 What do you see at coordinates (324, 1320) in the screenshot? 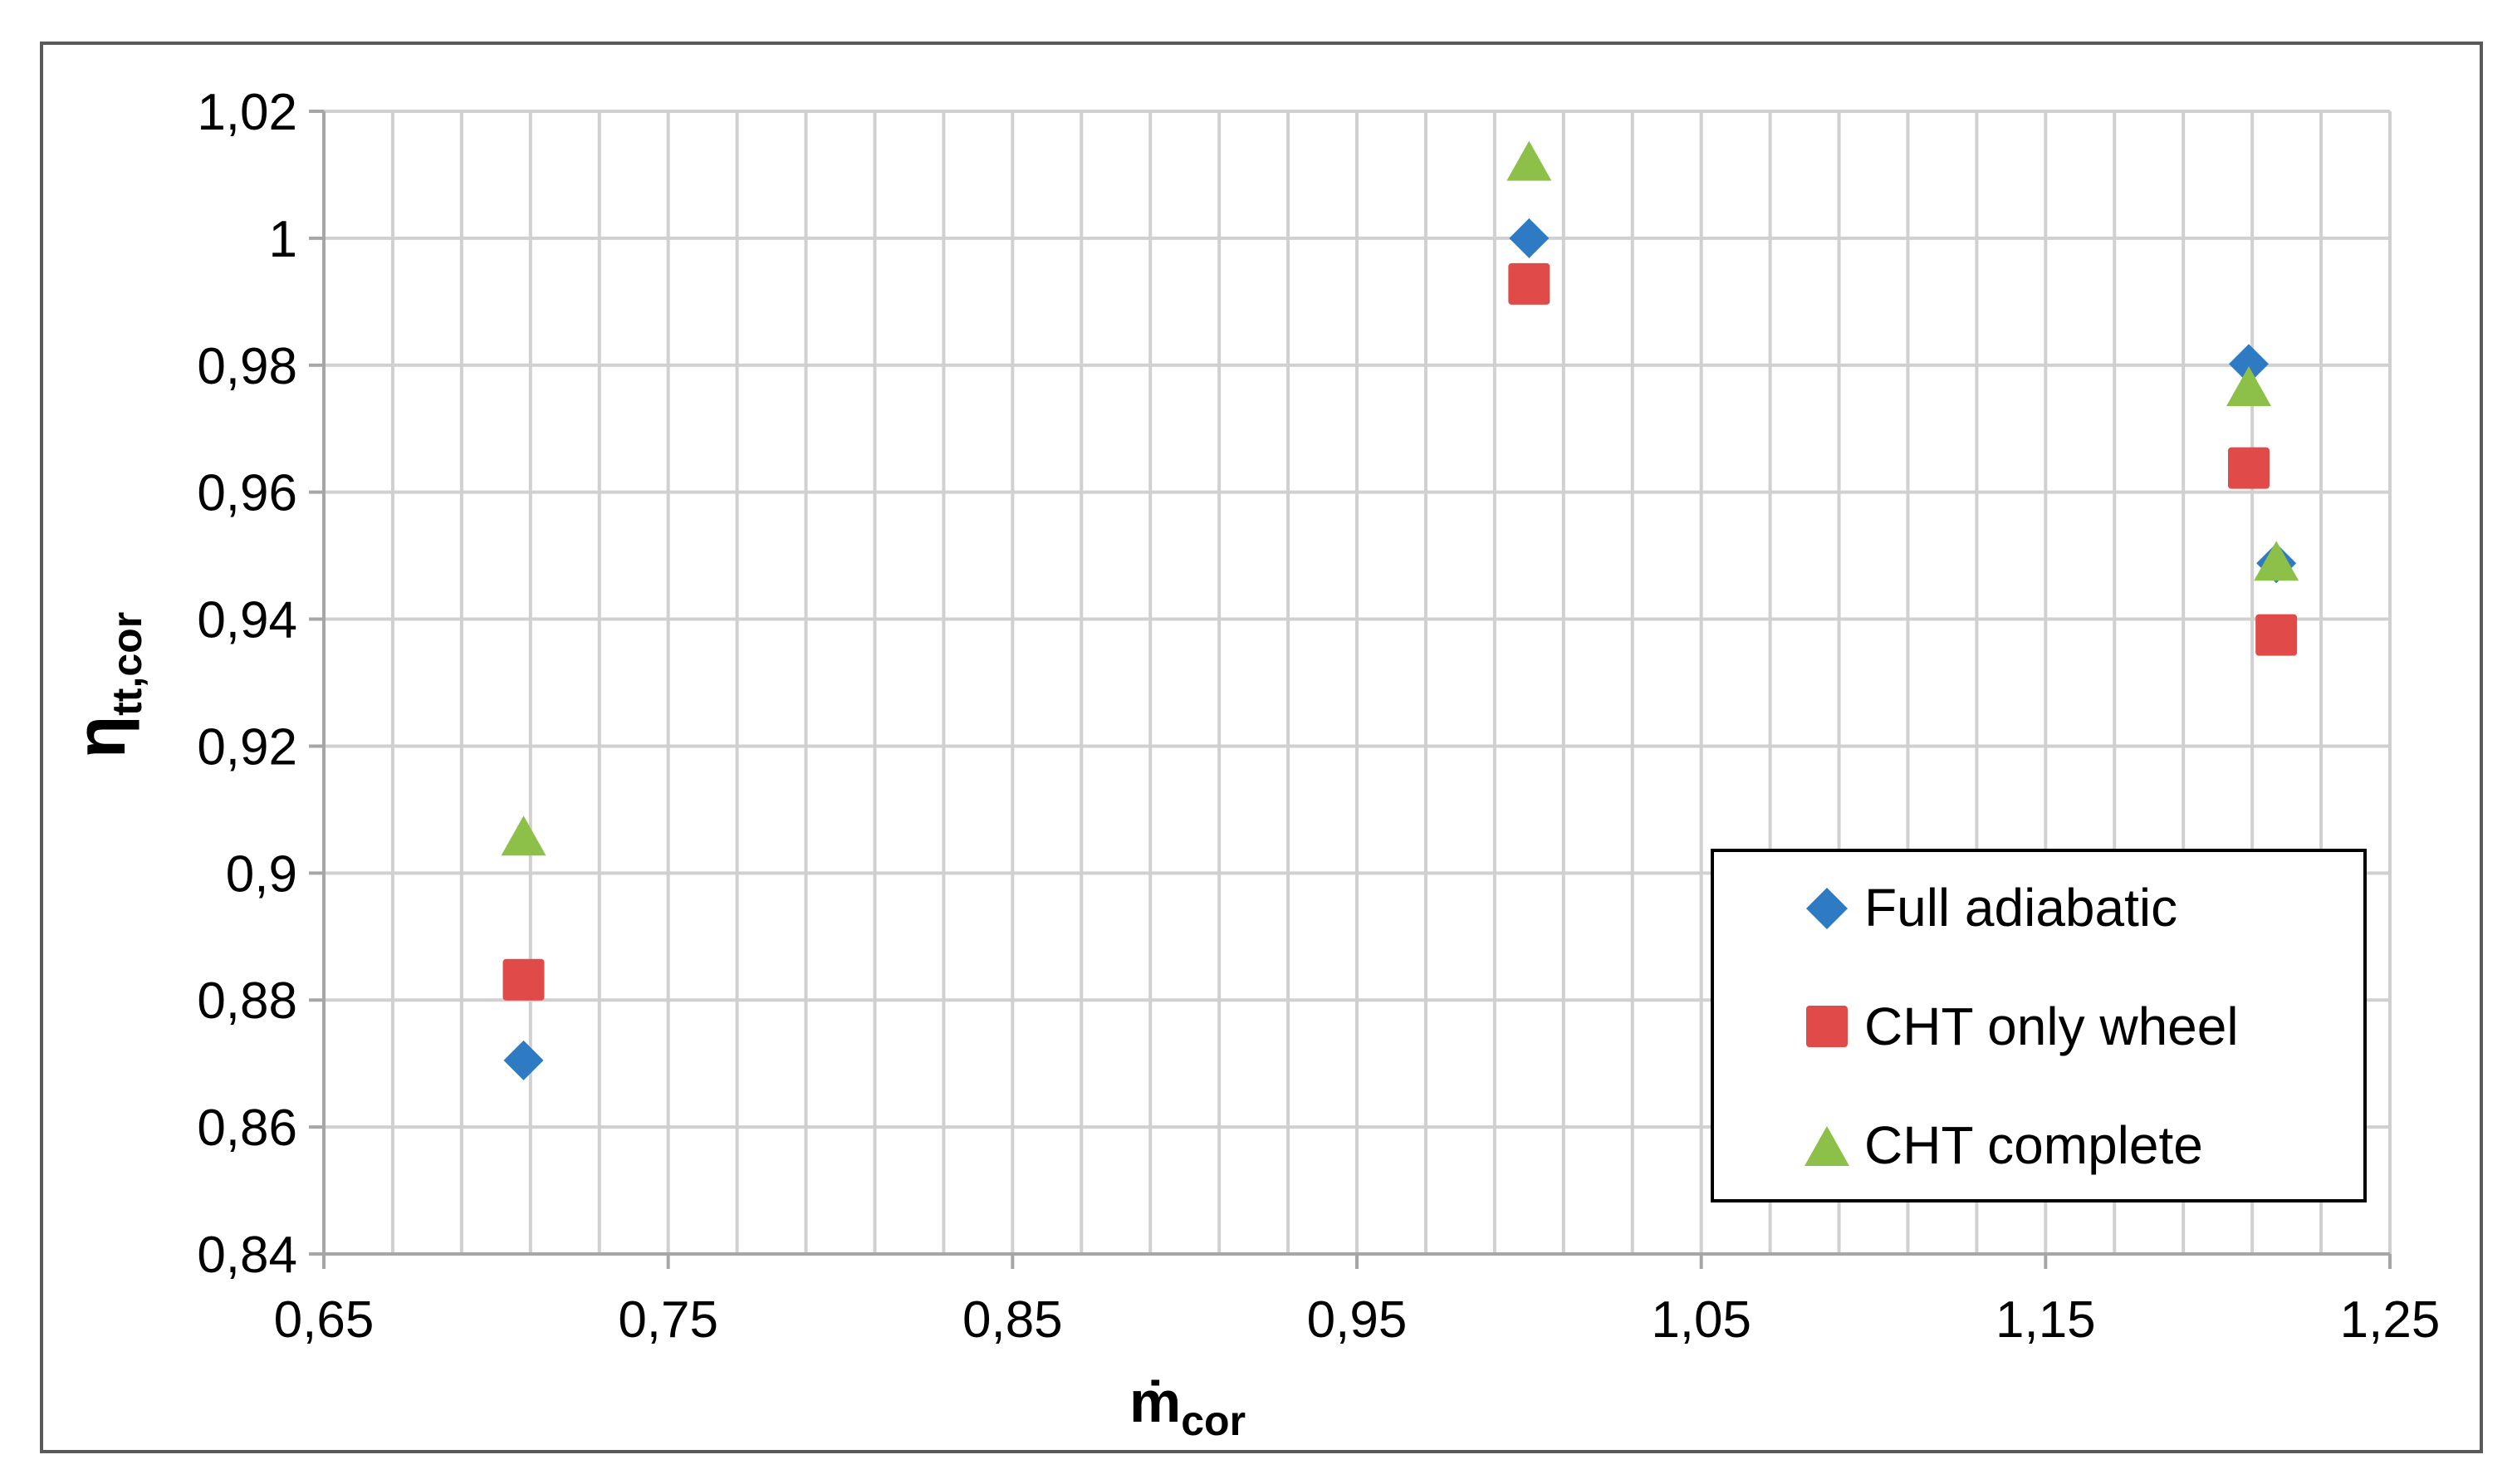
I see `x-tick-label: 0,65` at bounding box center [324, 1320].